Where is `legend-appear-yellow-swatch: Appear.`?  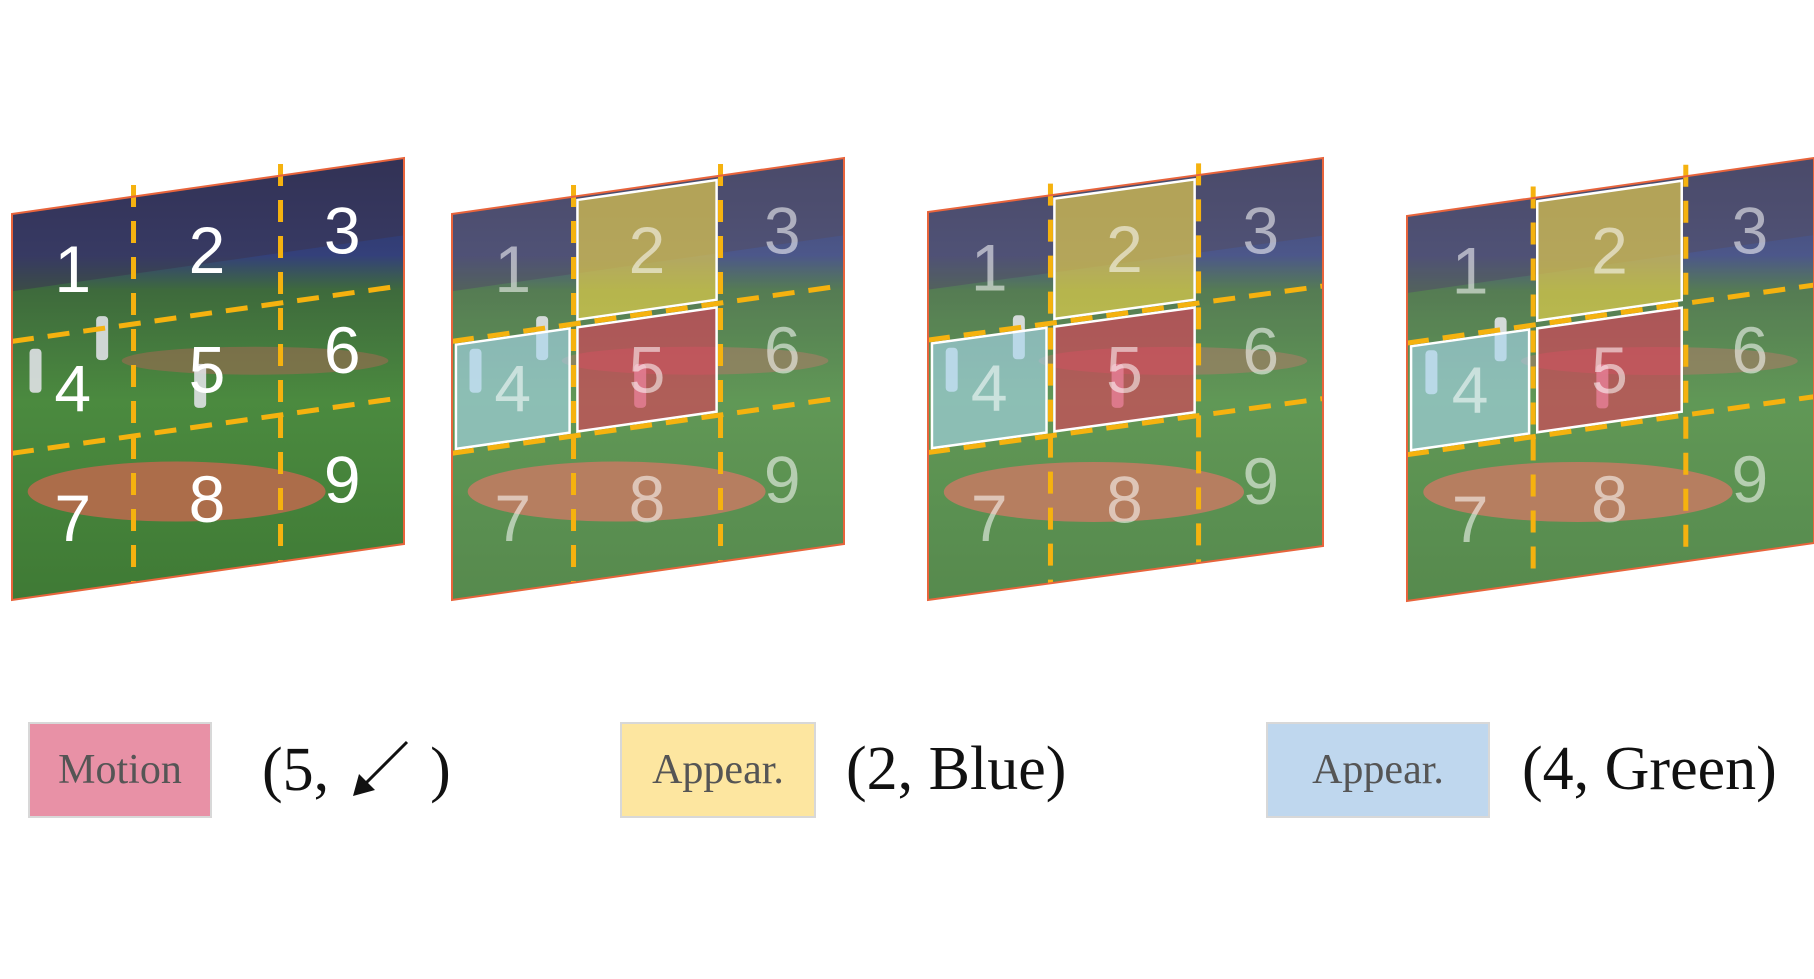 legend-appear-yellow-swatch: Appear. is located at coordinates (718, 770).